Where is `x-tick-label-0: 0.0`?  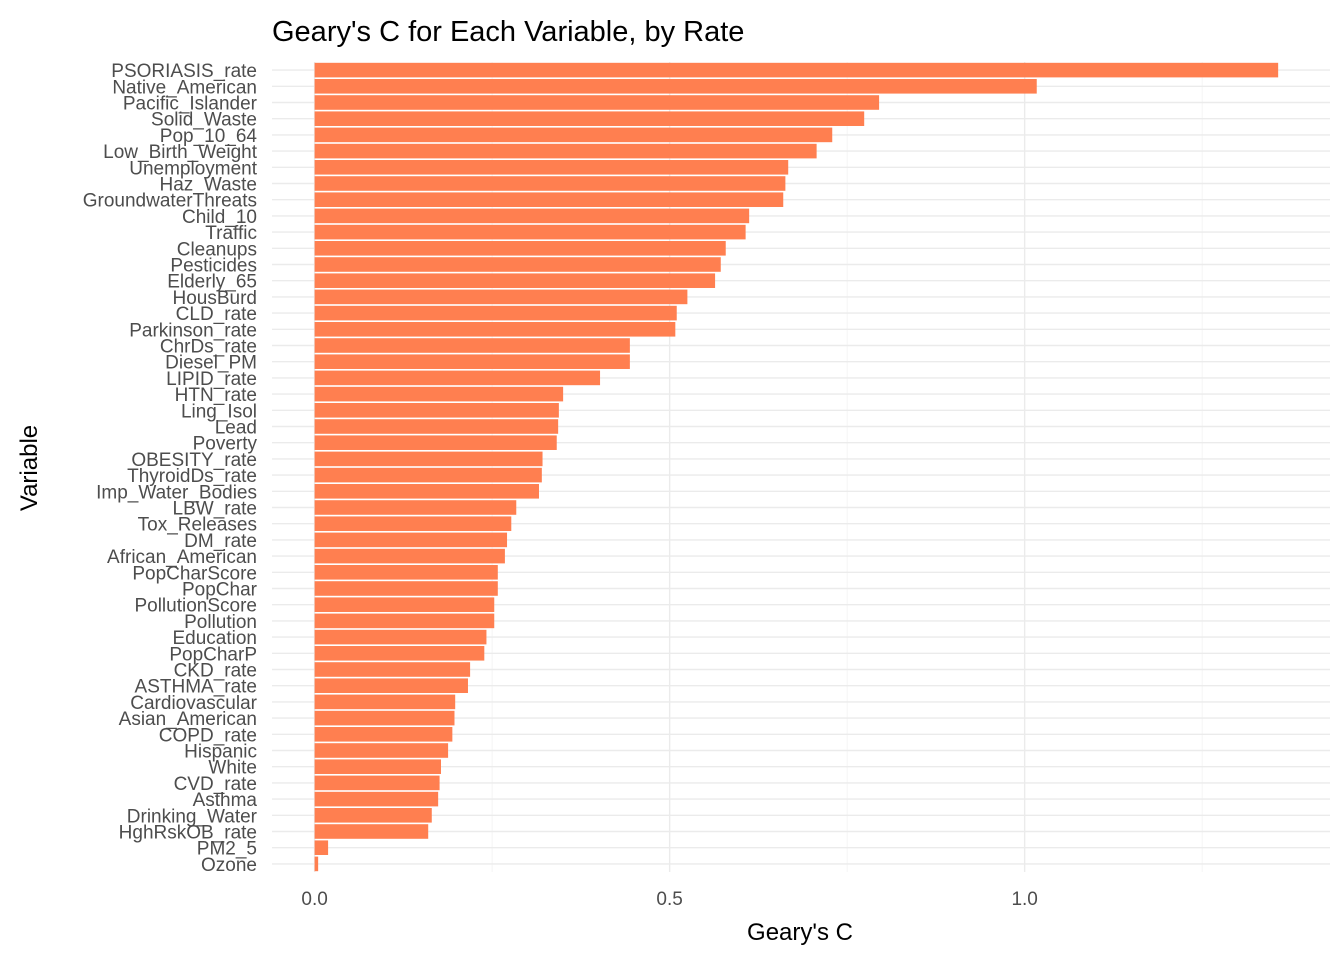
x-tick-label-0: 0.0 is located at coordinates (314, 899).